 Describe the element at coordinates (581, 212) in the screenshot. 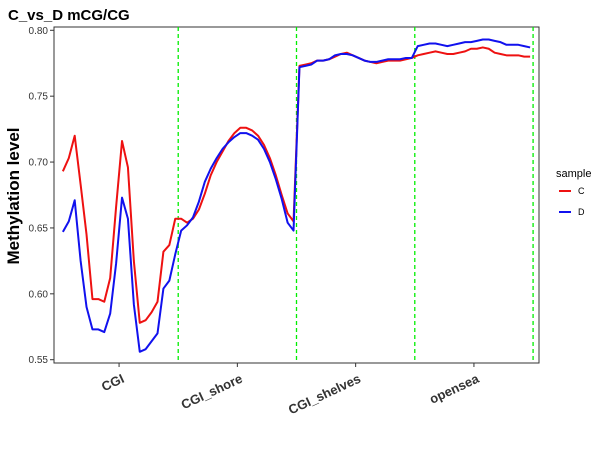

I see `legend-label-D: D` at that location.